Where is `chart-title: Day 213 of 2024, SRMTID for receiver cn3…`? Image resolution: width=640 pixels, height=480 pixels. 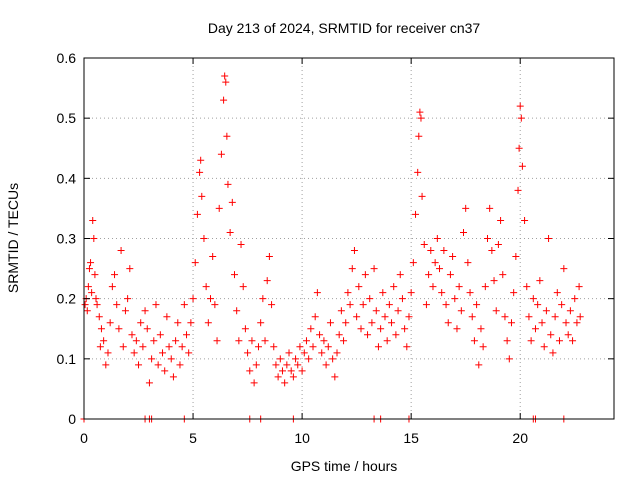 chart-title: Day 213 of 2024, SRMTID for receiver cn3… is located at coordinates (344, 28).